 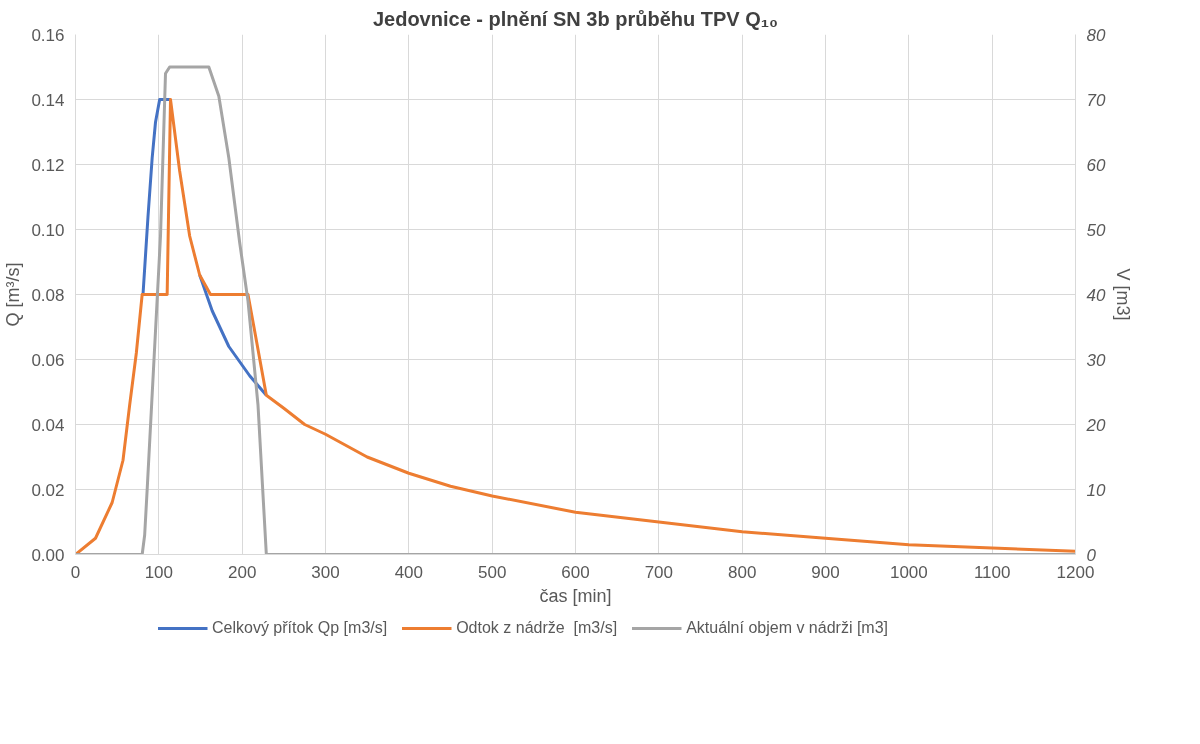 I want to click on legend-label: Celkový přítok Qp [m3/s], so click(x=300, y=628).